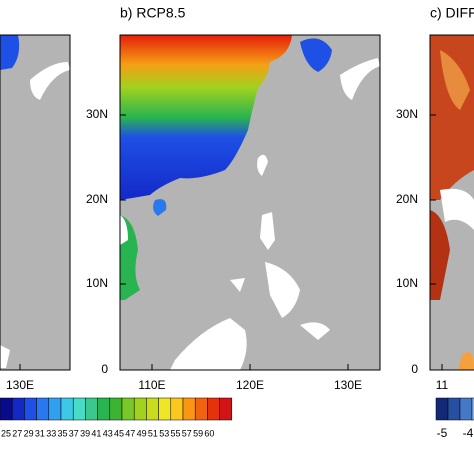 The width and height of the screenshot is (474, 474). What do you see at coordinates (175, 433) in the screenshot?
I see `colorbar-label: 55` at bounding box center [175, 433].